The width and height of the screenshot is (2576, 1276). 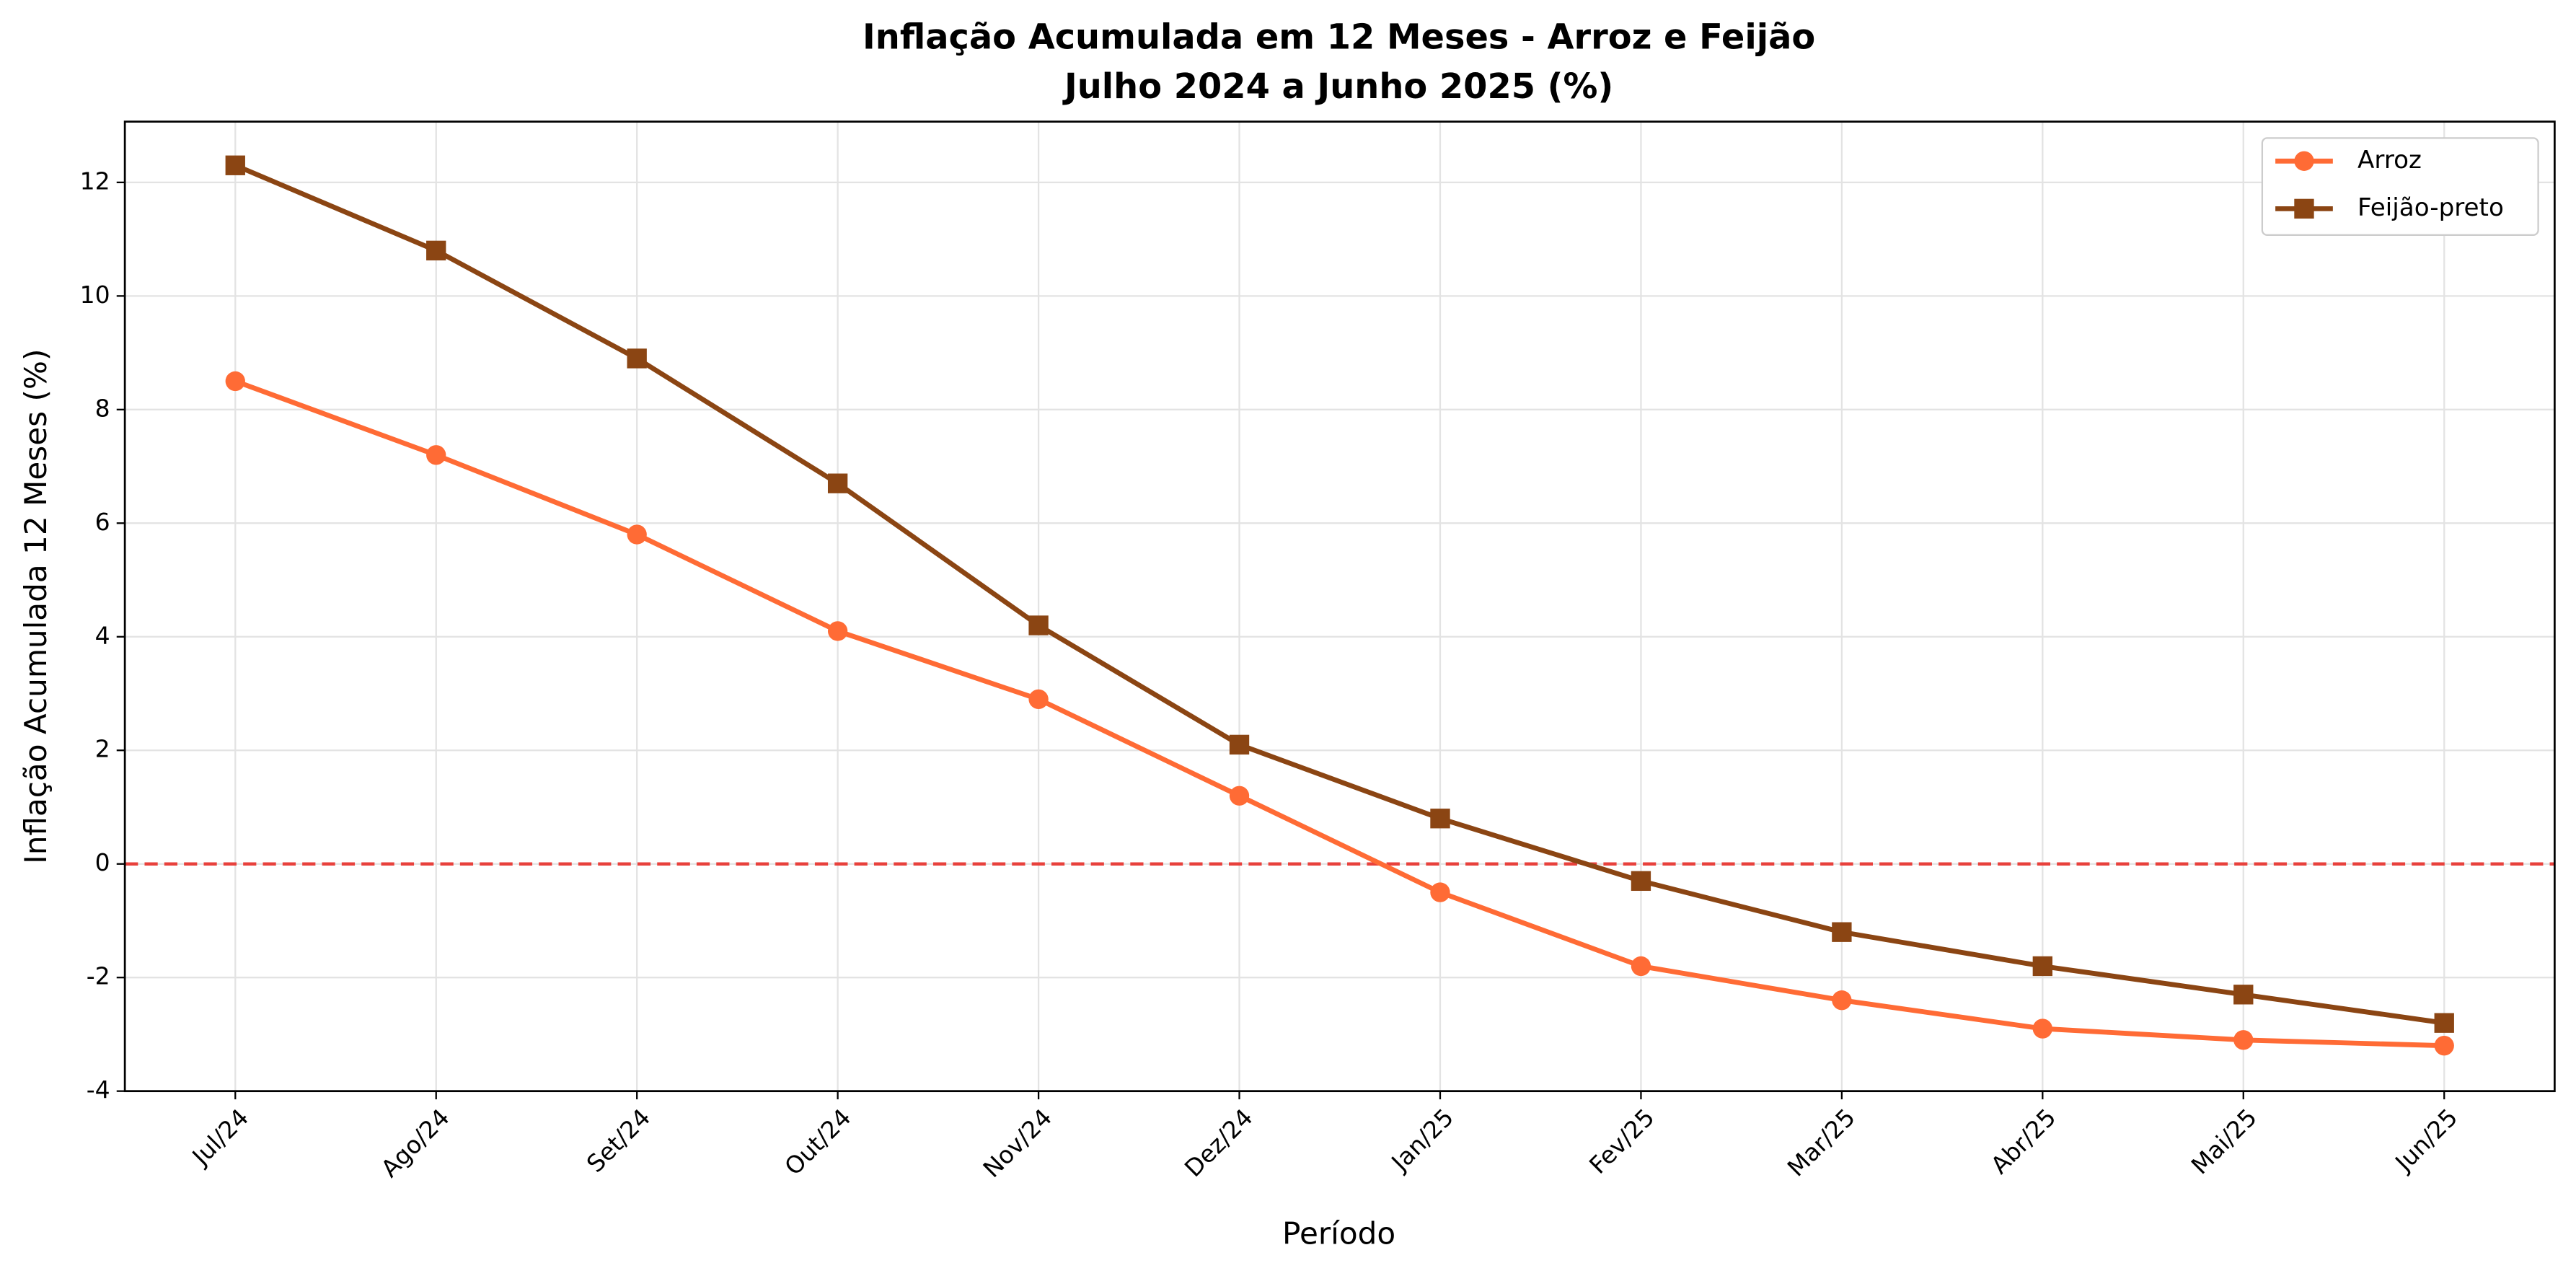 What do you see at coordinates (1821, 1143) in the screenshot?
I see `x-tick-label: Mar/25` at bounding box center [1821, 1143].